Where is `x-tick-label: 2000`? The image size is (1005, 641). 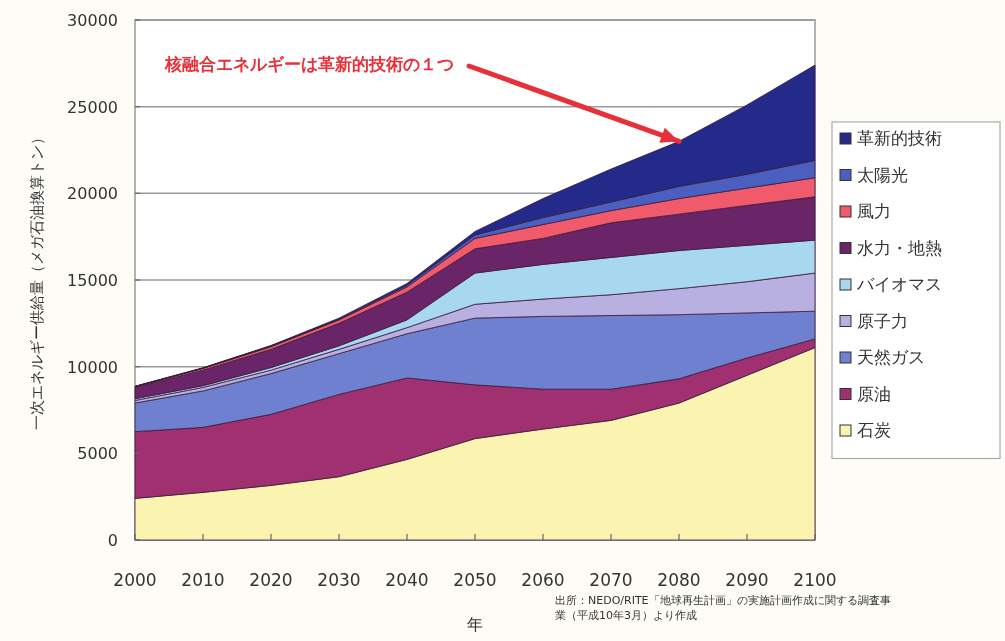
x-tick-label: 2000 is located at coordinates (135, 580).